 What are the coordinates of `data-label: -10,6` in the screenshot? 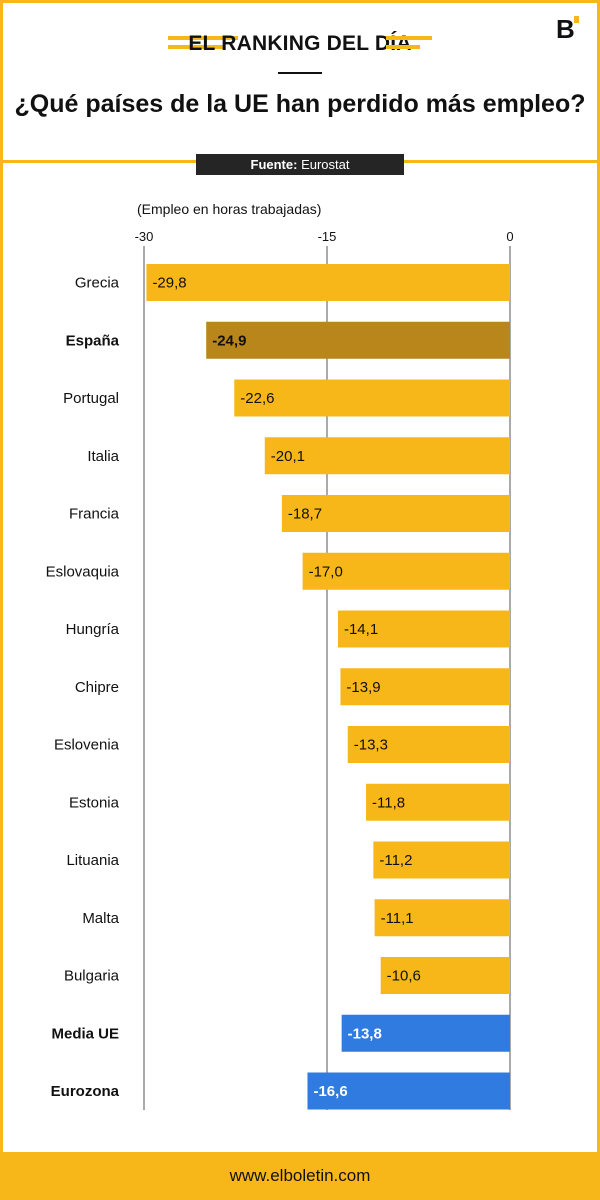 It's located at (404, 976).